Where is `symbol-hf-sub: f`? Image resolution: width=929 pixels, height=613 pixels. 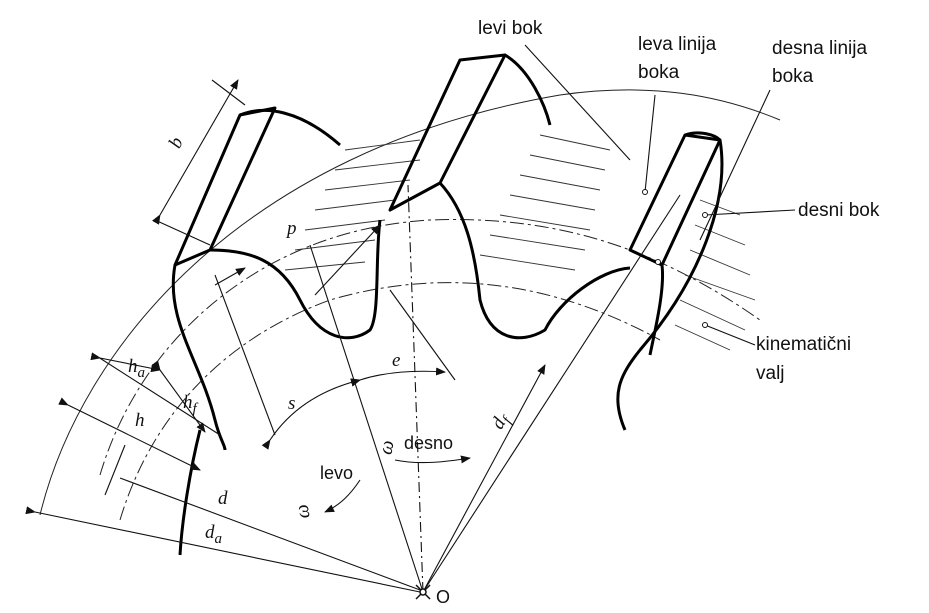 symbol-hf-sub: f is located at coordinates (194, 408).